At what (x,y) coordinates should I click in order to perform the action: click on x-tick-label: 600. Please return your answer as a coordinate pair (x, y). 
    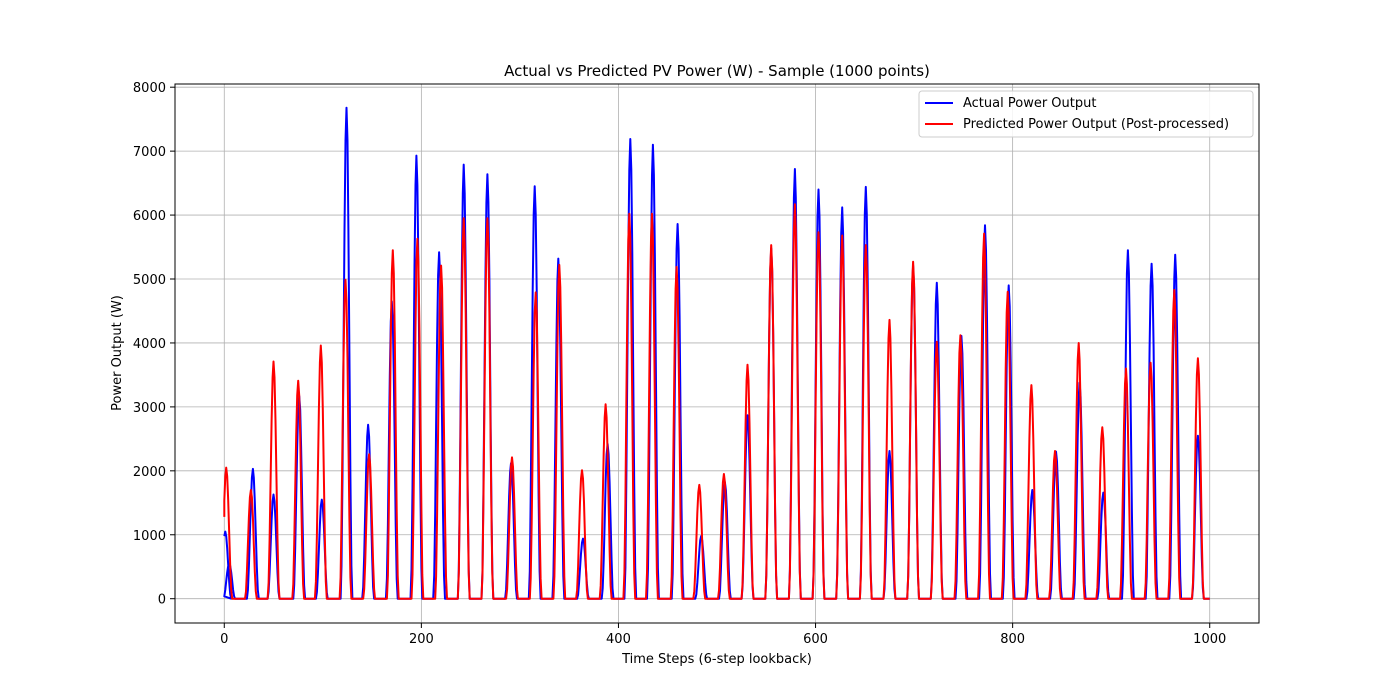
    Looking at the image, I should click on (815, 639).